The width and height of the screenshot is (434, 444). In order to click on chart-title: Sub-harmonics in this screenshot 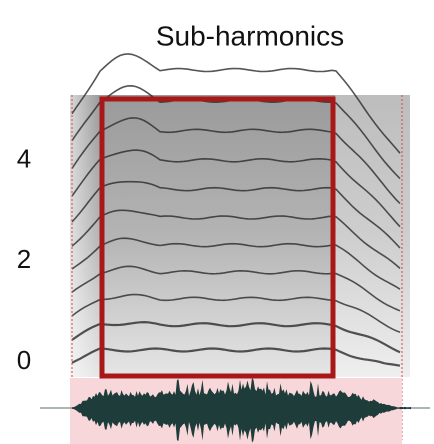, I will do `click(250, 35)`.